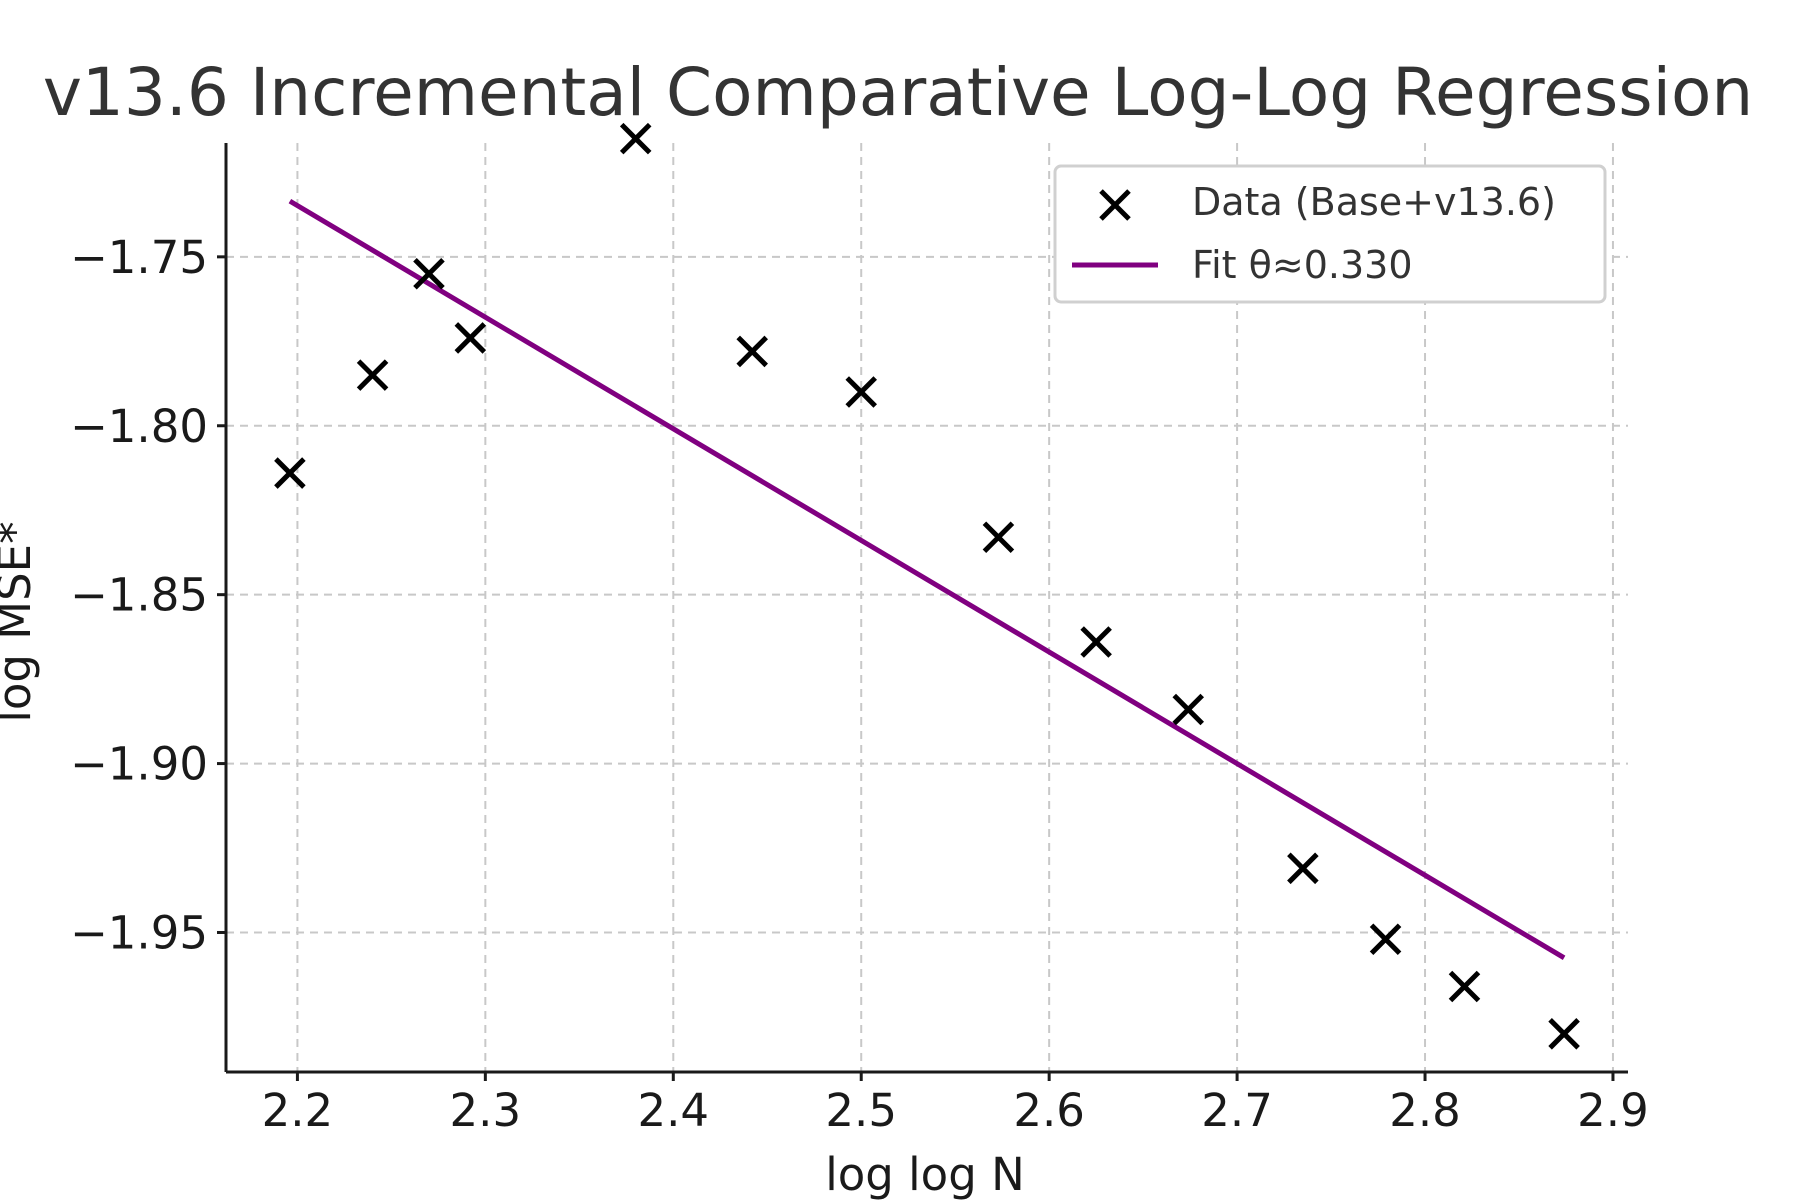  I want to click on y-tick-label-4: −1.95, so click(139, 932).